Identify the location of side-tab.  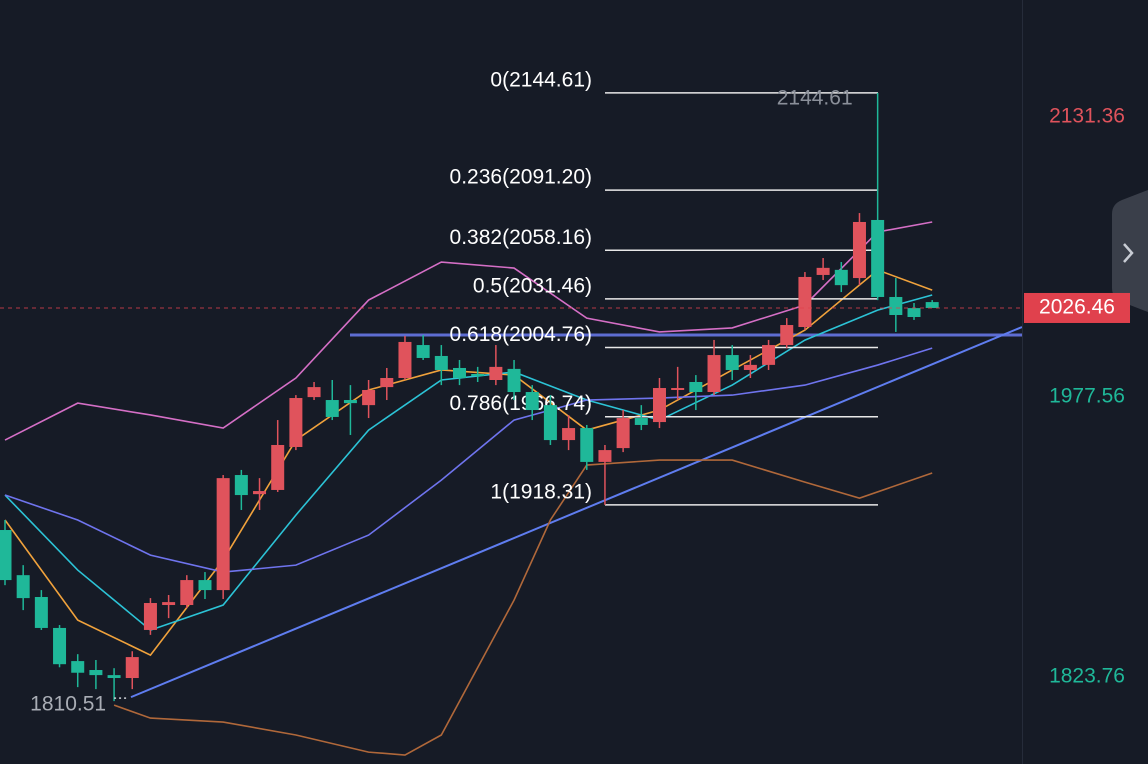
(1130, 251).